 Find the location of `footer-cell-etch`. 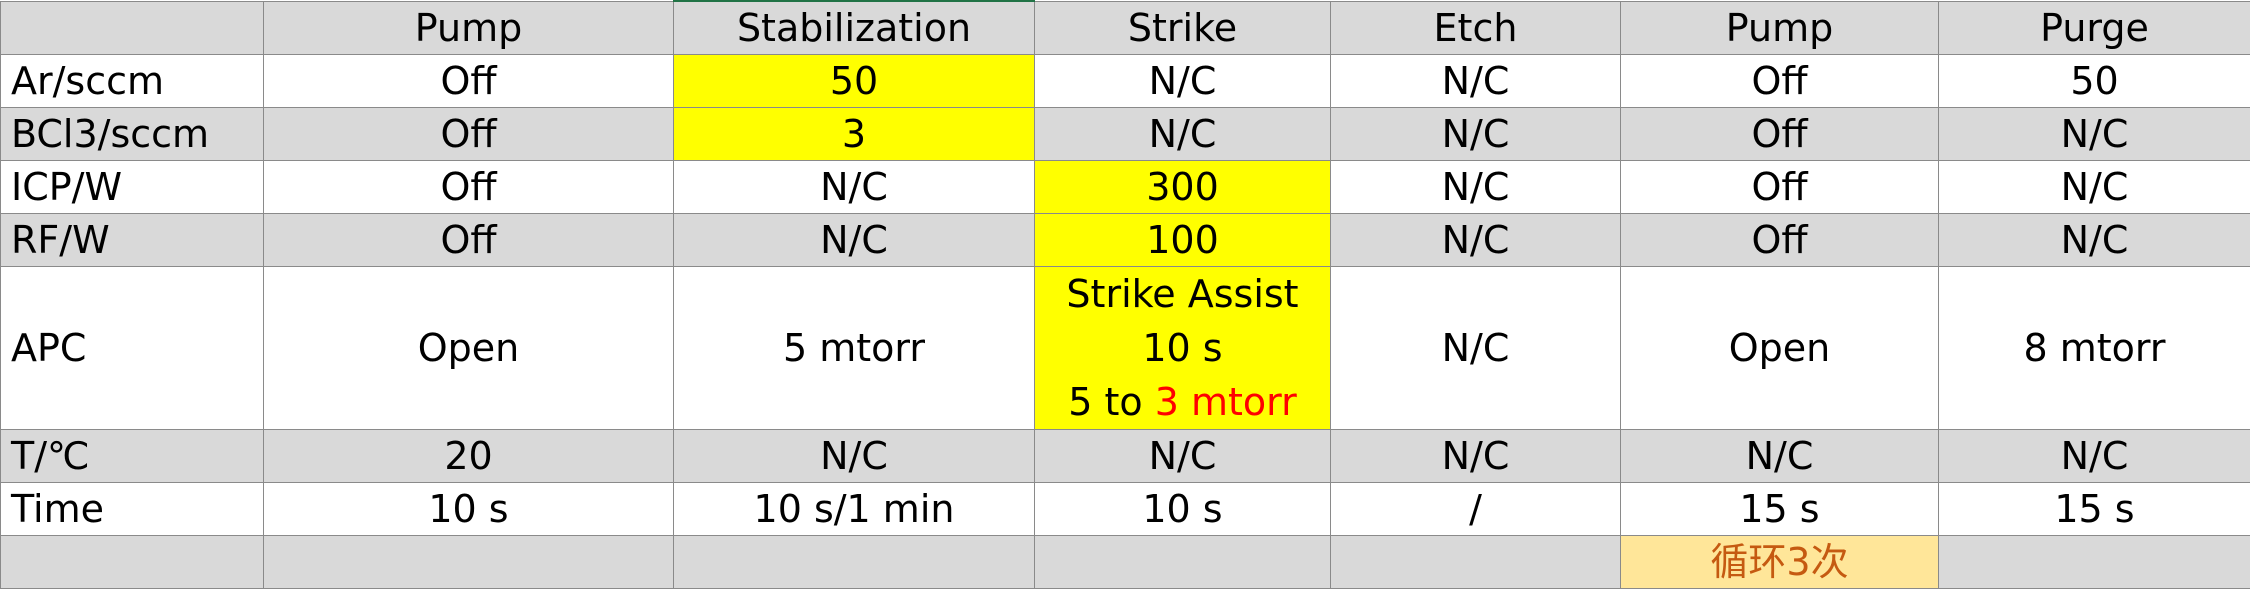

footer-cell-etch is located at coordinates (1475, 562).